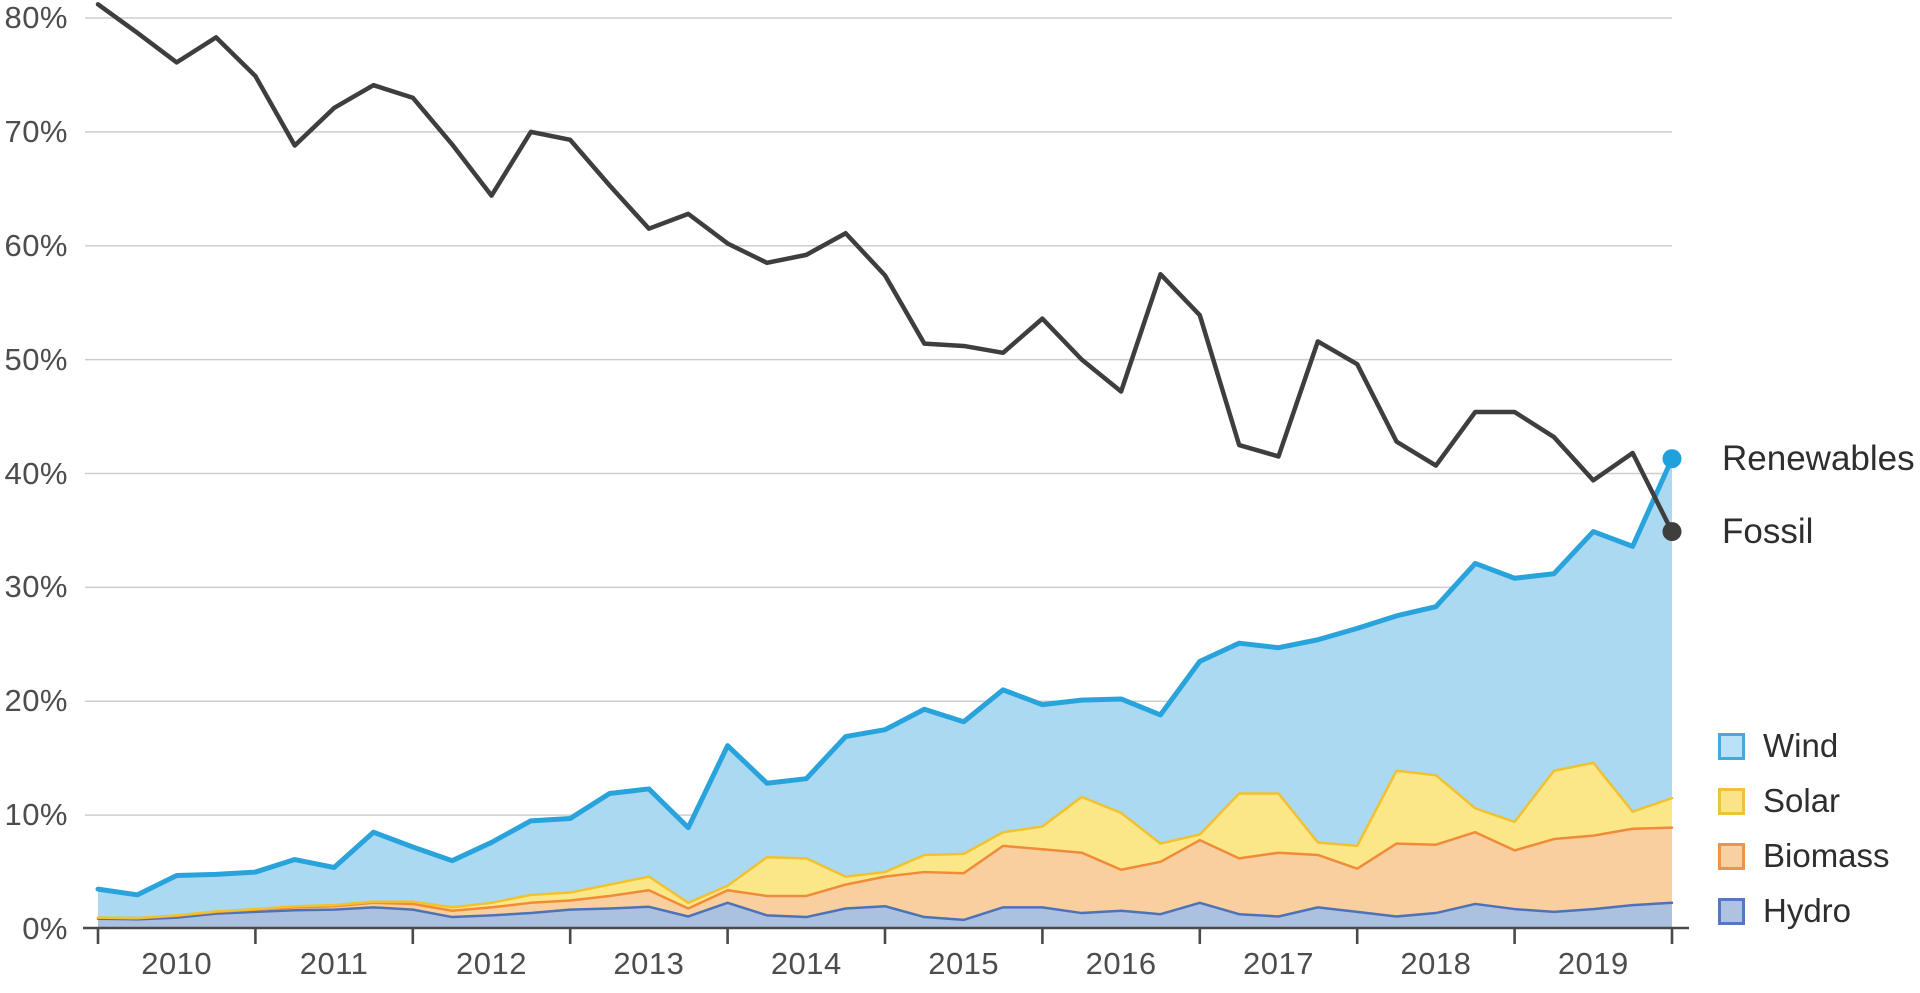 The width and height of the screenshot is (1920, 993). I want to click on area-hydro, so click(885, 915).